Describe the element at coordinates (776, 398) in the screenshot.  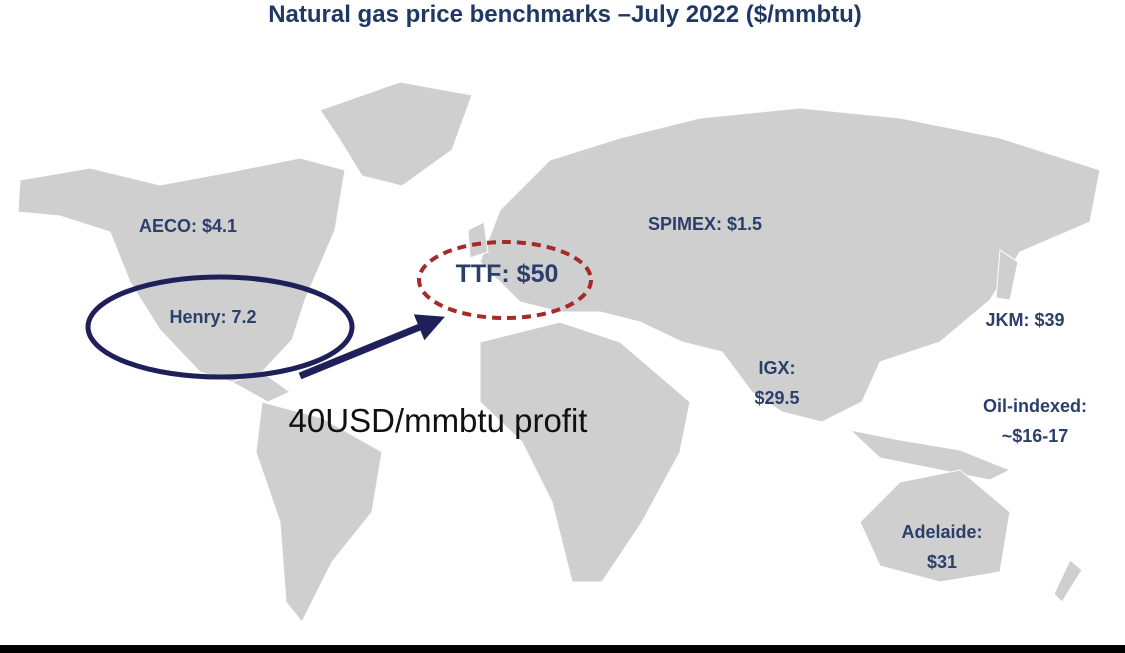
I see `price-label: $29.5` at that location.